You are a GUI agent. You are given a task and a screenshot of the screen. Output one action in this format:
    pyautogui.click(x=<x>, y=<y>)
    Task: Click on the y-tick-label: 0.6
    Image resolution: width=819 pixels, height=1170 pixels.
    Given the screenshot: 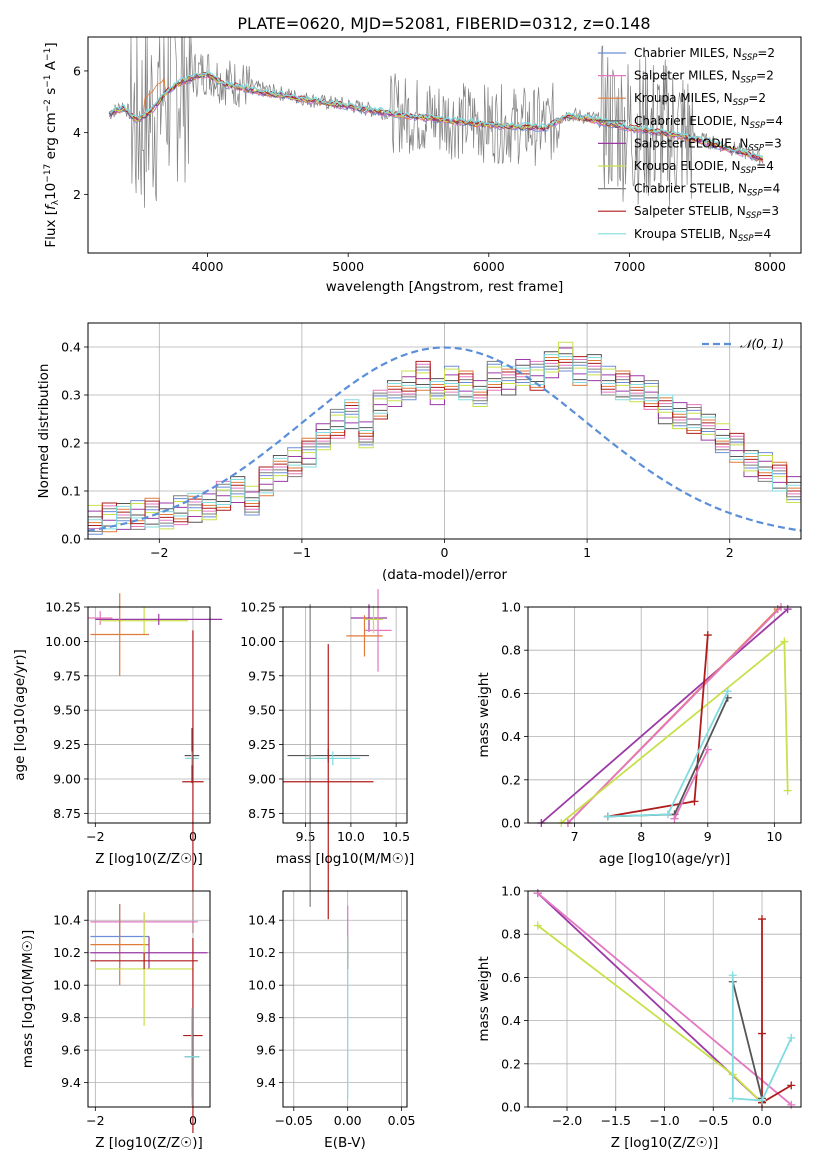 What is the action you would take?
    pyautogui.click(x=511, y=693)
    